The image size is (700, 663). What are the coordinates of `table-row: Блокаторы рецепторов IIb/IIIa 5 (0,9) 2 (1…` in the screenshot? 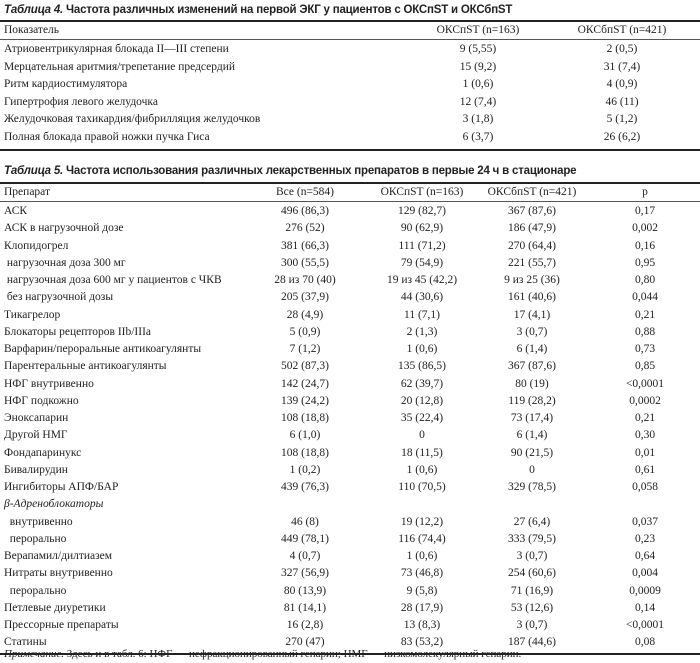 It's located at (350, 332).